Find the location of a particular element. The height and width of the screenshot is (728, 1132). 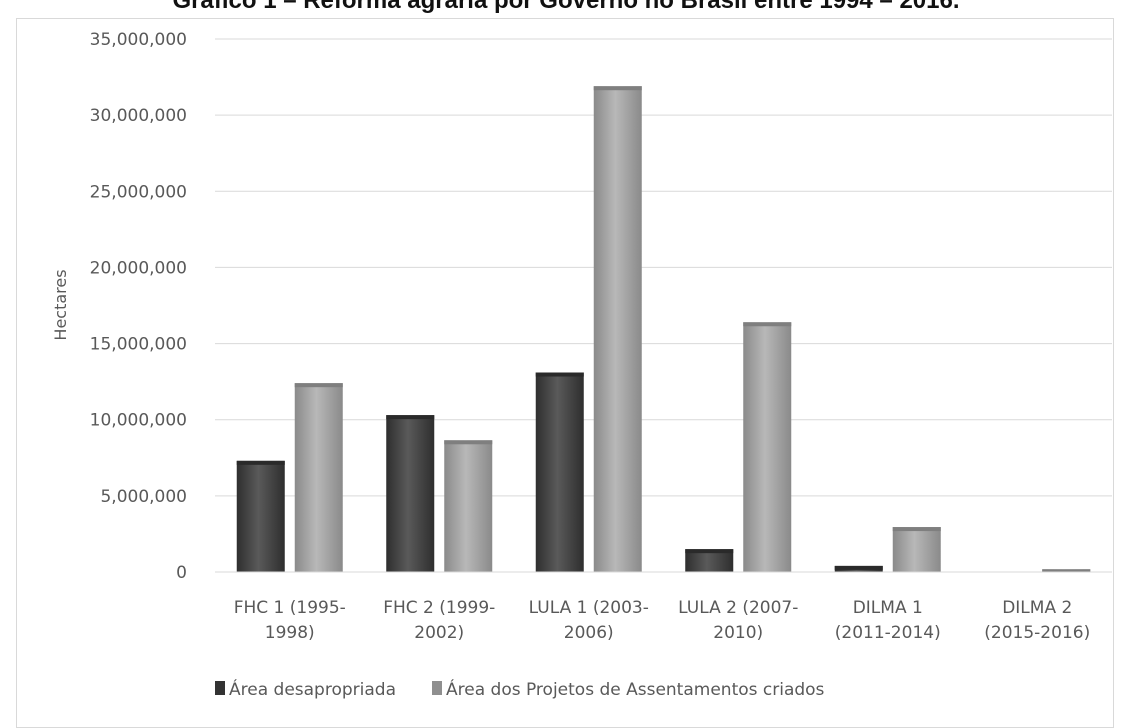

x-tick-label: 2002) is located at coordinates (439, 633).